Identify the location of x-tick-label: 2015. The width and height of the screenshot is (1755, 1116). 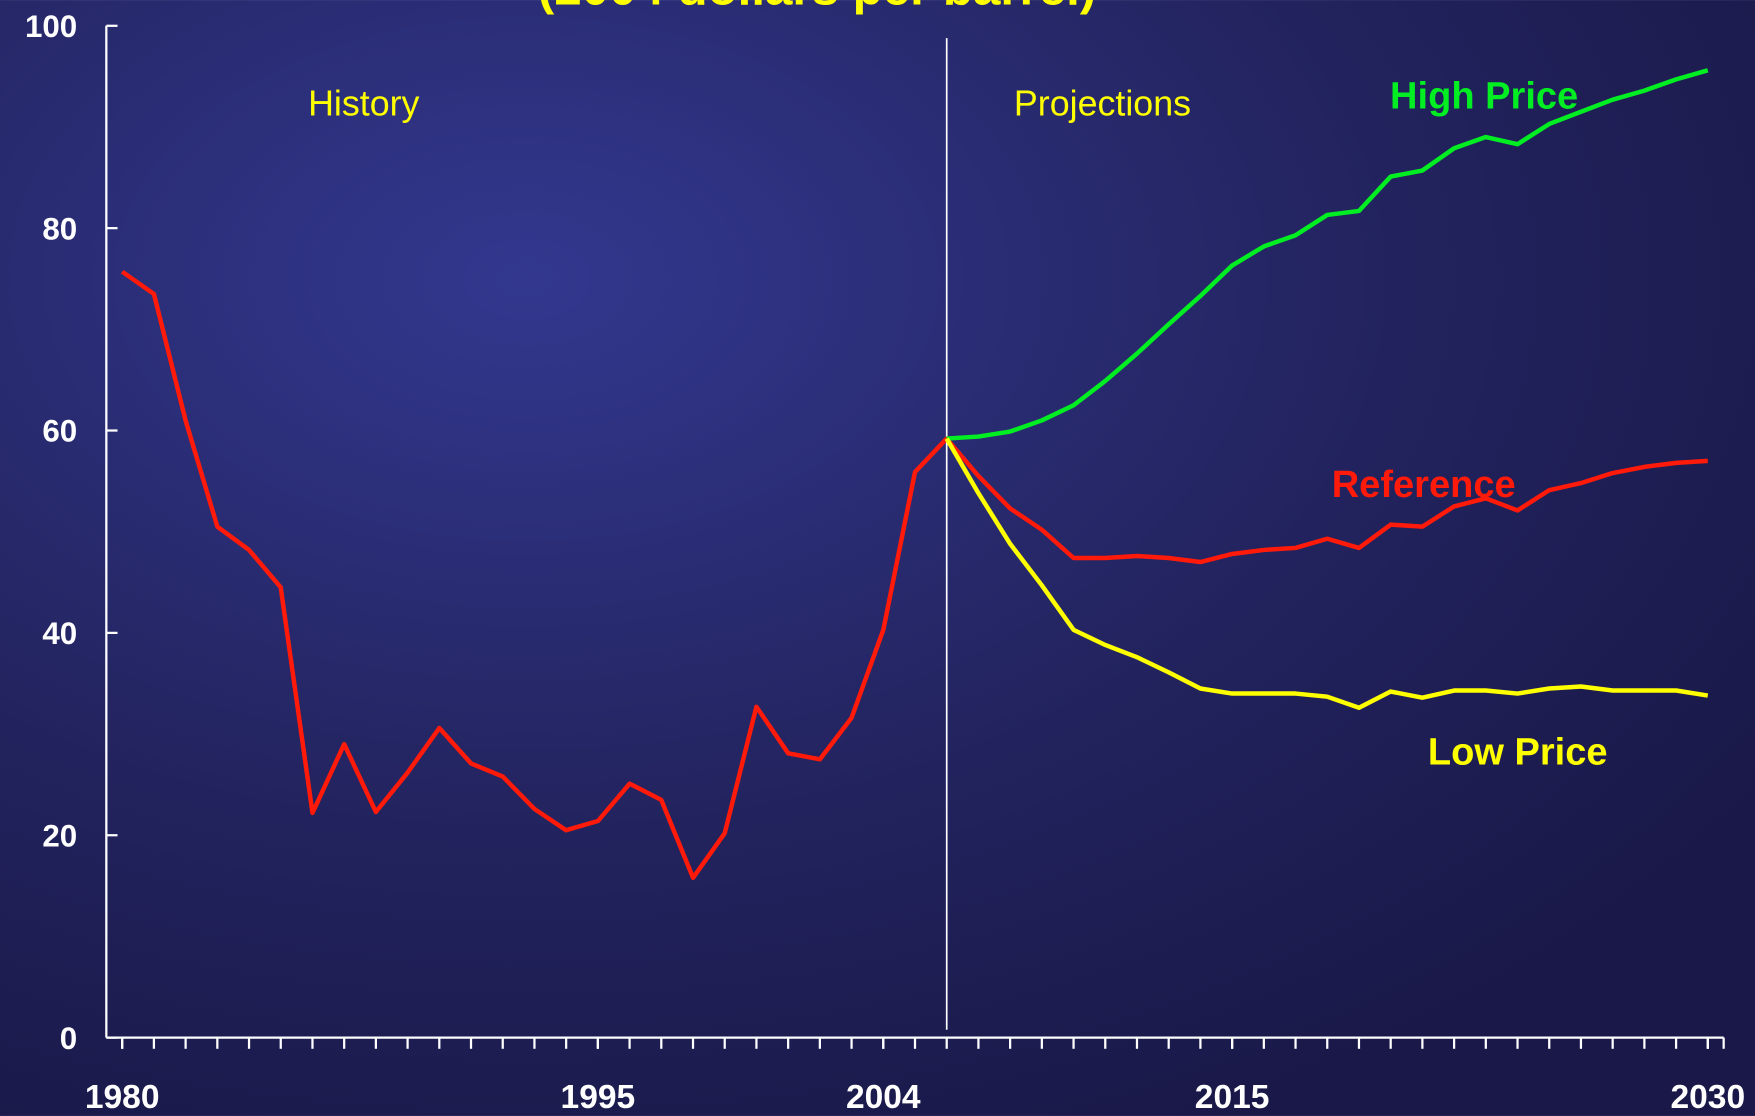
(1232, 1097).